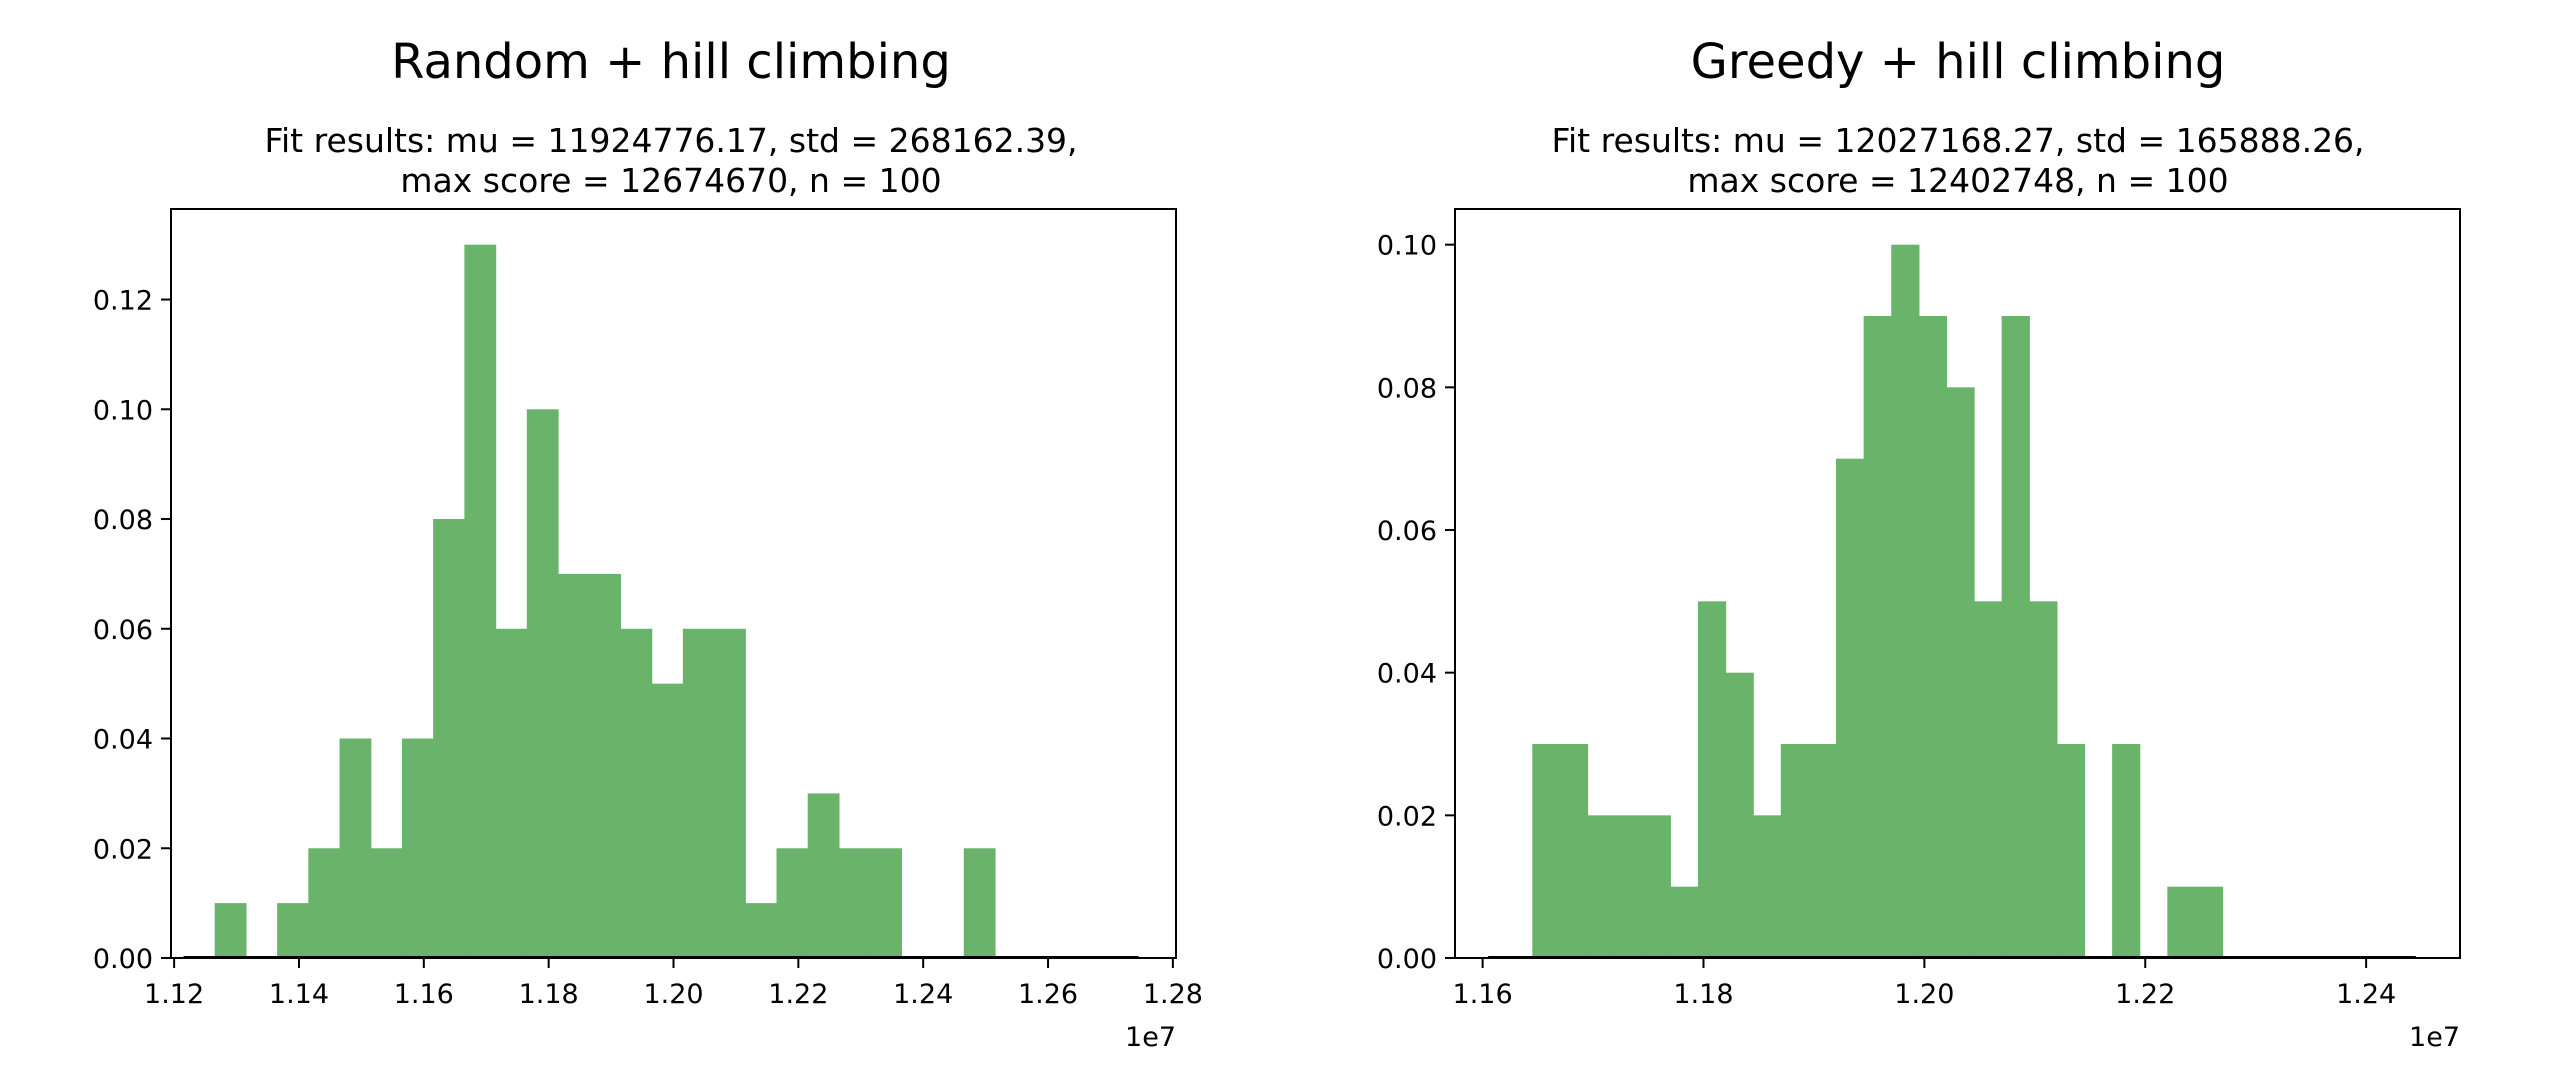 The height and width of the screenshot is (1070, 2556). Describe the element at coordinates (671, 62) in the screenshot. I see `chart-title: Random + hill climbing` at that location.